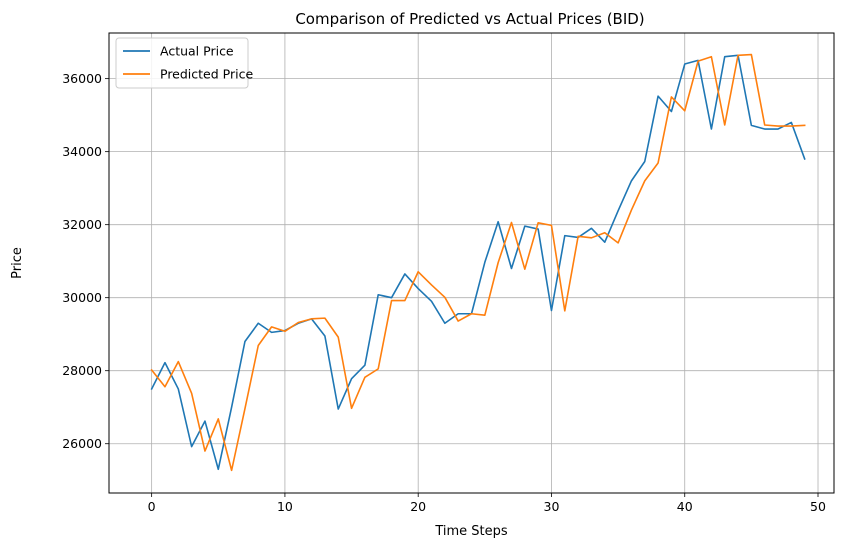 The width and height of the screenshot is (868, 547). What do you see at coordinates (17, 263) in the screenshot?
I see `y-axis-label: Price` at bounding box center [17, 263].